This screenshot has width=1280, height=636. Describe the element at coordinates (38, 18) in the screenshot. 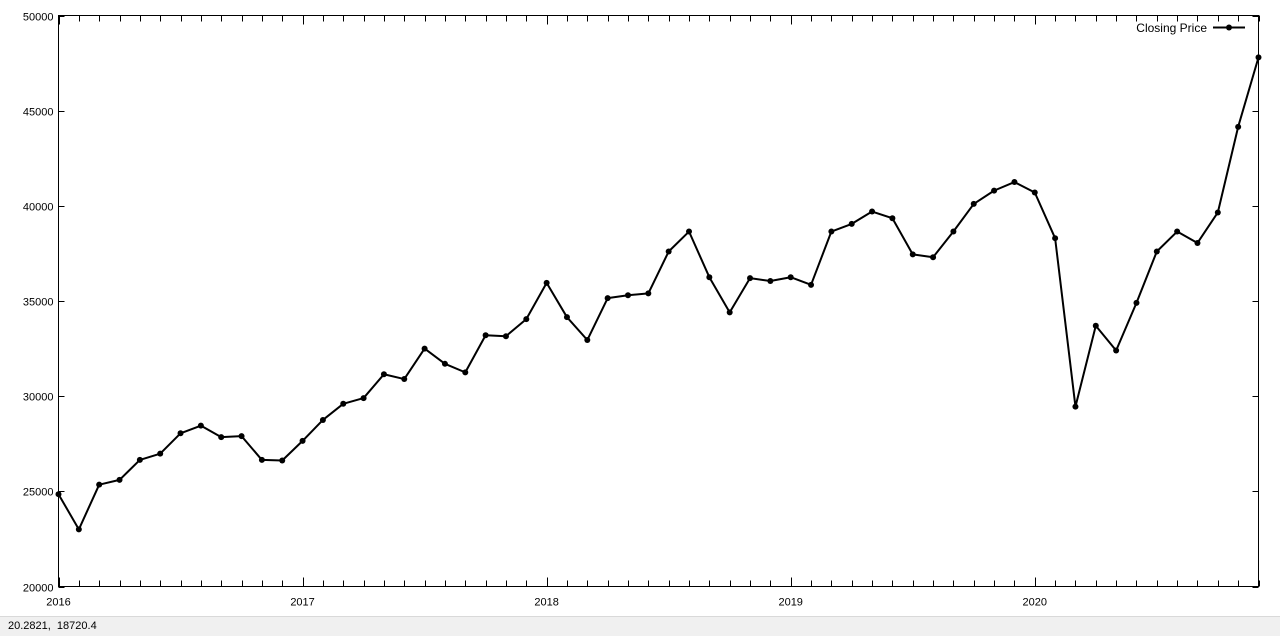

I see `y-tick-label: 50000` at that location.